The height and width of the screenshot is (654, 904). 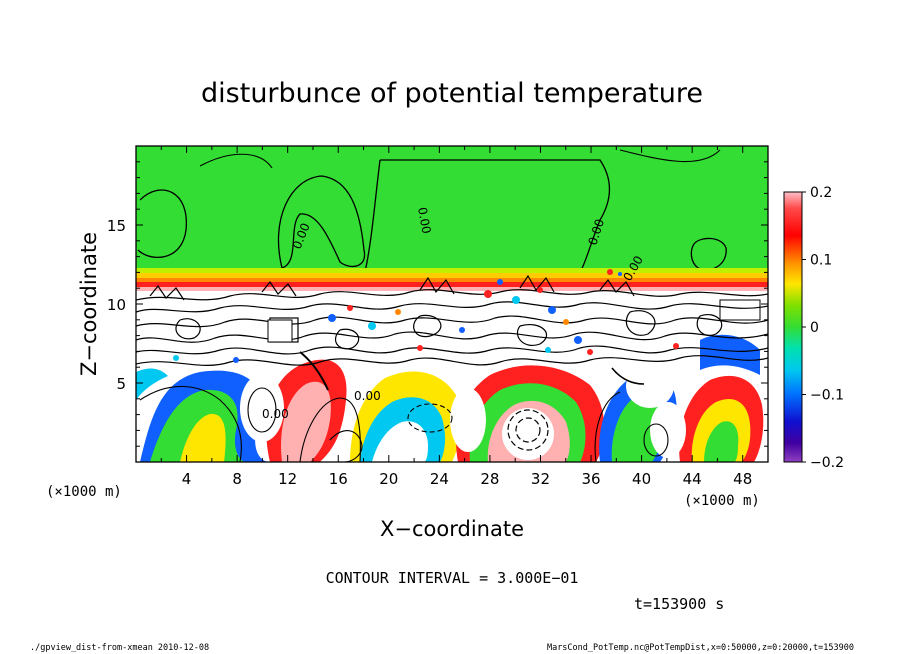 I want to click on x-tick-label: 32, so click(x=540, y=479).